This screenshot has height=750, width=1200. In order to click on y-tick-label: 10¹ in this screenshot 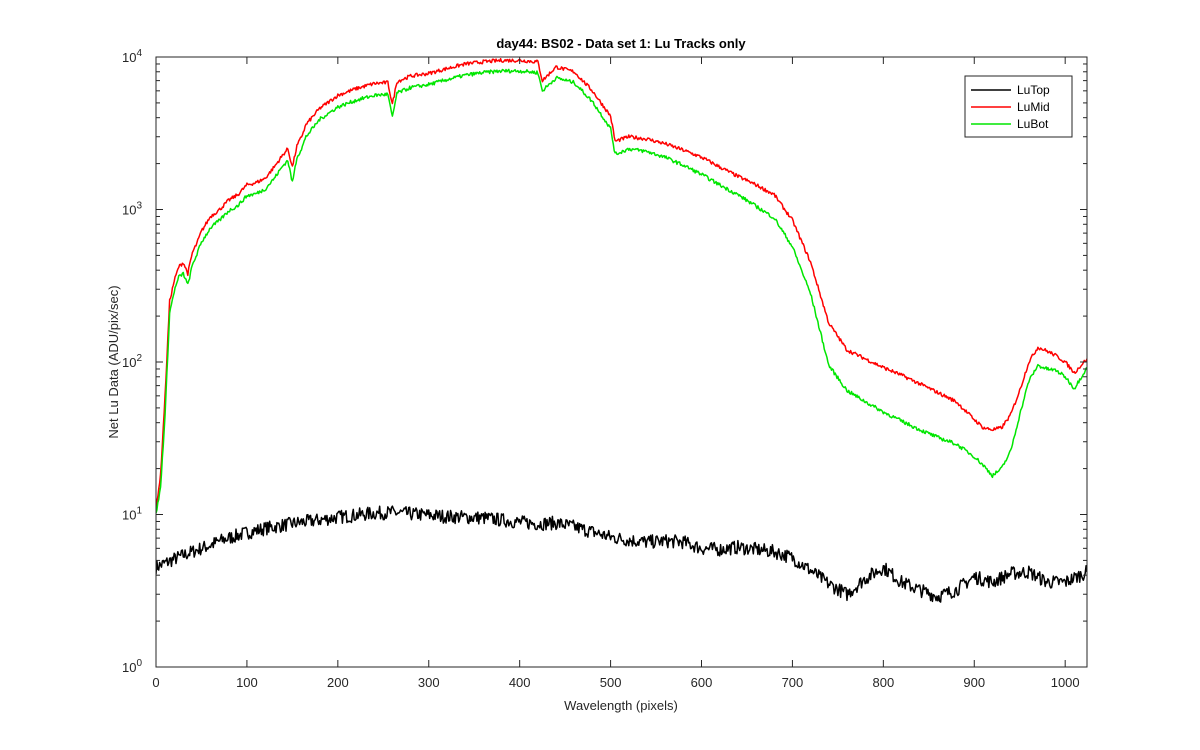, I will do `click(132, 514)`.